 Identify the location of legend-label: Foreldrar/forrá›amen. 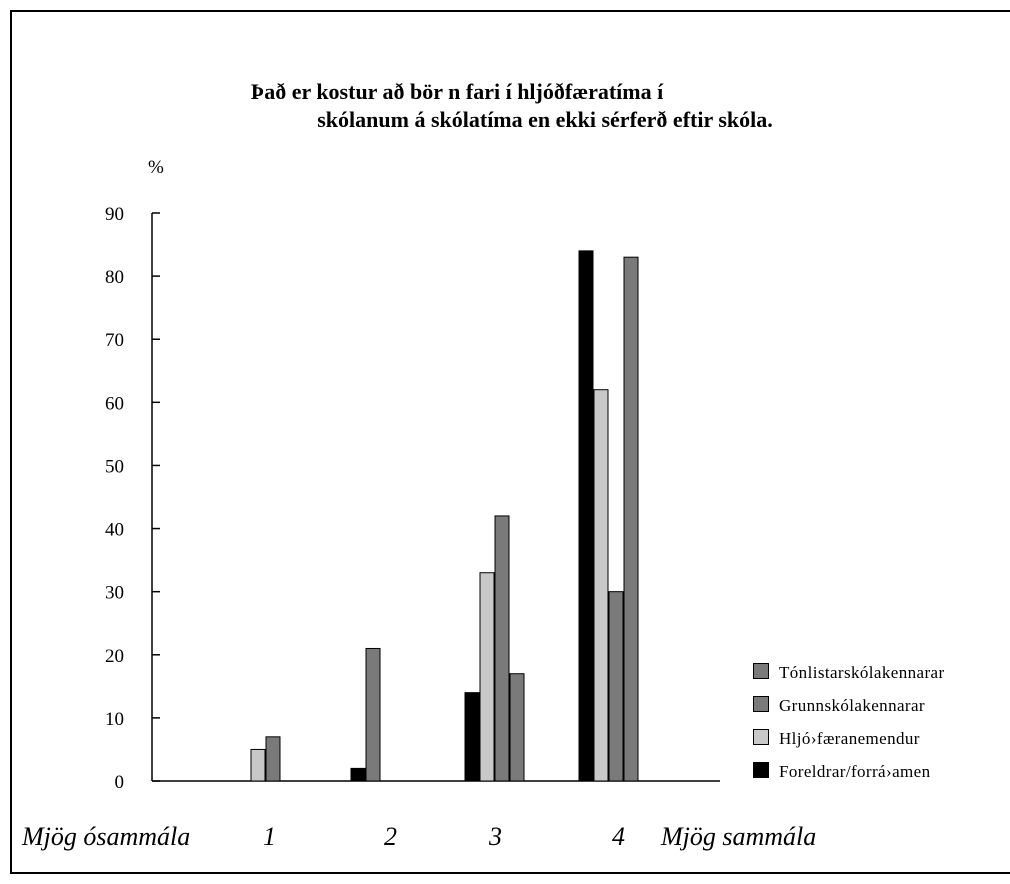
(855, 771).